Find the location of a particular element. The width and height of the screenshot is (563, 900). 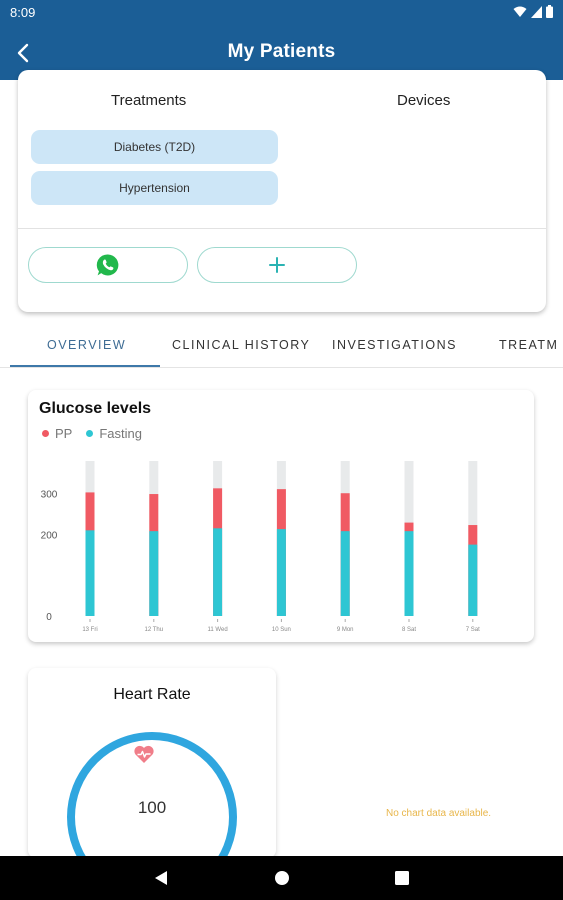

back-button is located at coordinates (25, 53).